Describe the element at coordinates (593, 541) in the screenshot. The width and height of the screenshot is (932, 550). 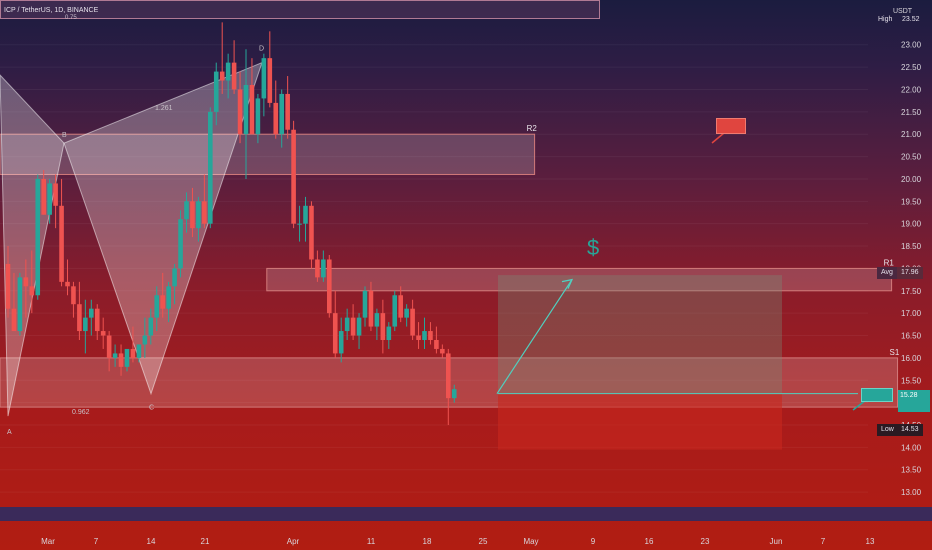
I see `time-tick-label: 9` at that location.